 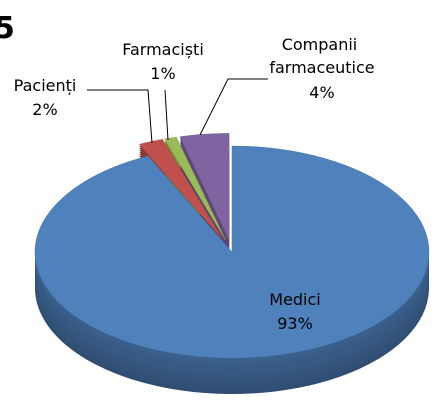 What do you see at coordinates (295, 299) in the screenshot?
I see `slice-label: Medici` at bounding box center [295, 299].